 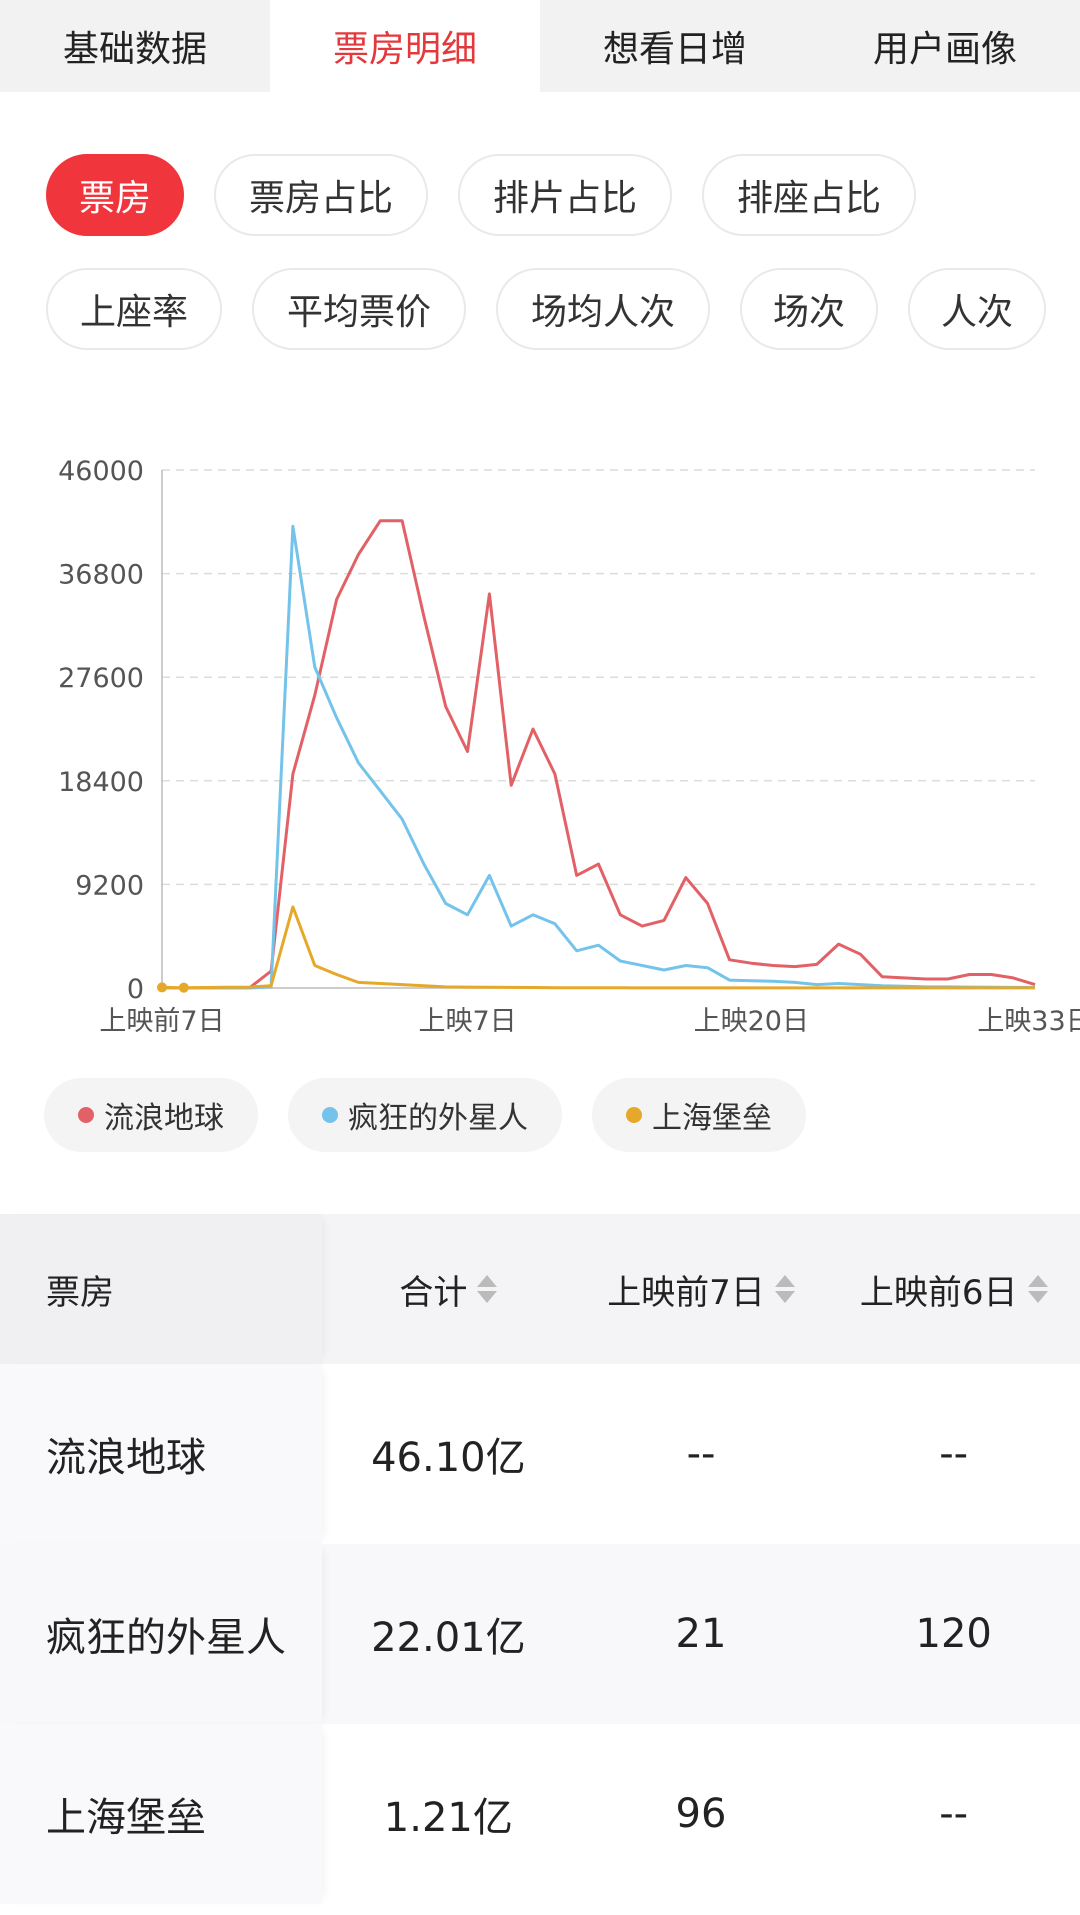 I want to click on legend-item-crazy-alien: 疯狂的外星人, so click(x=425, y=1115).